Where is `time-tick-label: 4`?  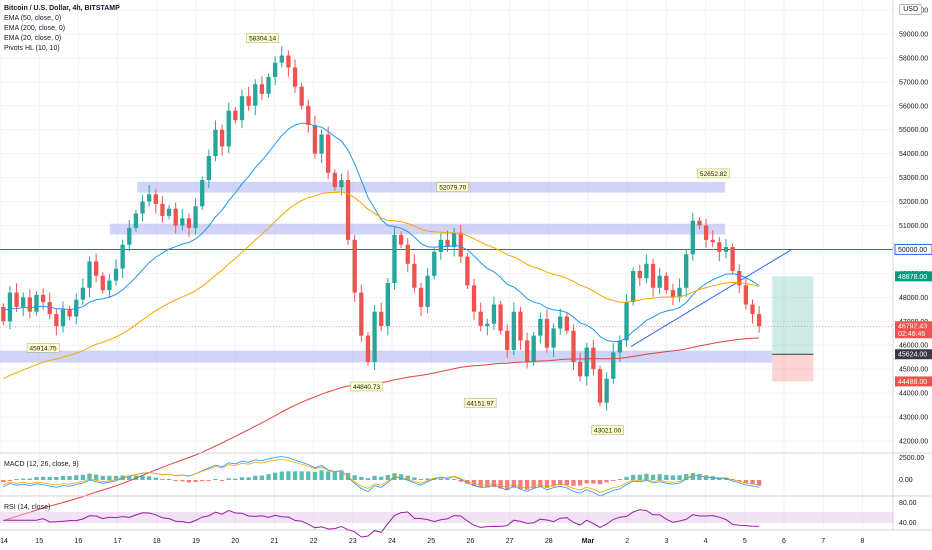
time-tick-label: 4 is located at coordinates (706, 541).